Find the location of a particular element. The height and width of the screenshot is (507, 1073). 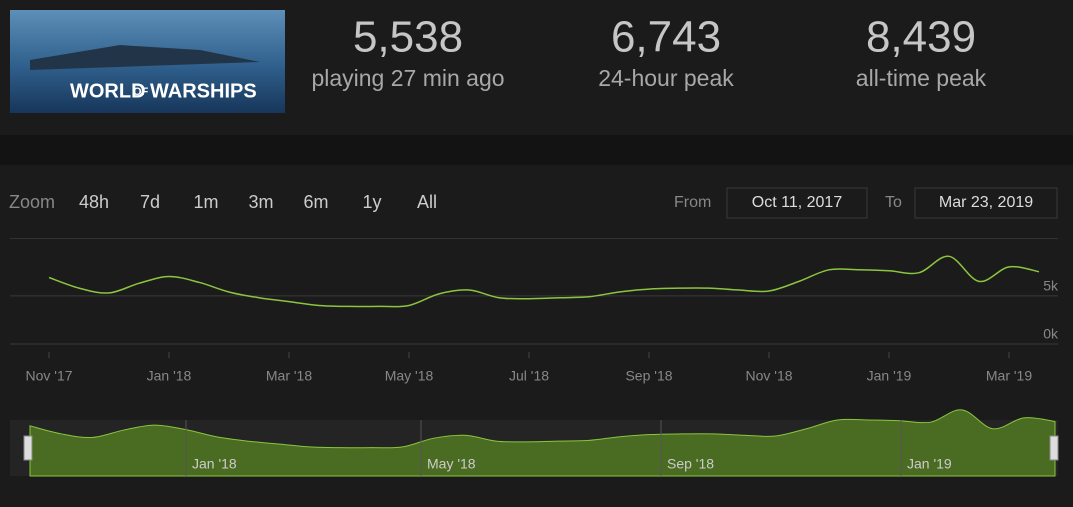

navigator-area is located at coordinates (542, 443).